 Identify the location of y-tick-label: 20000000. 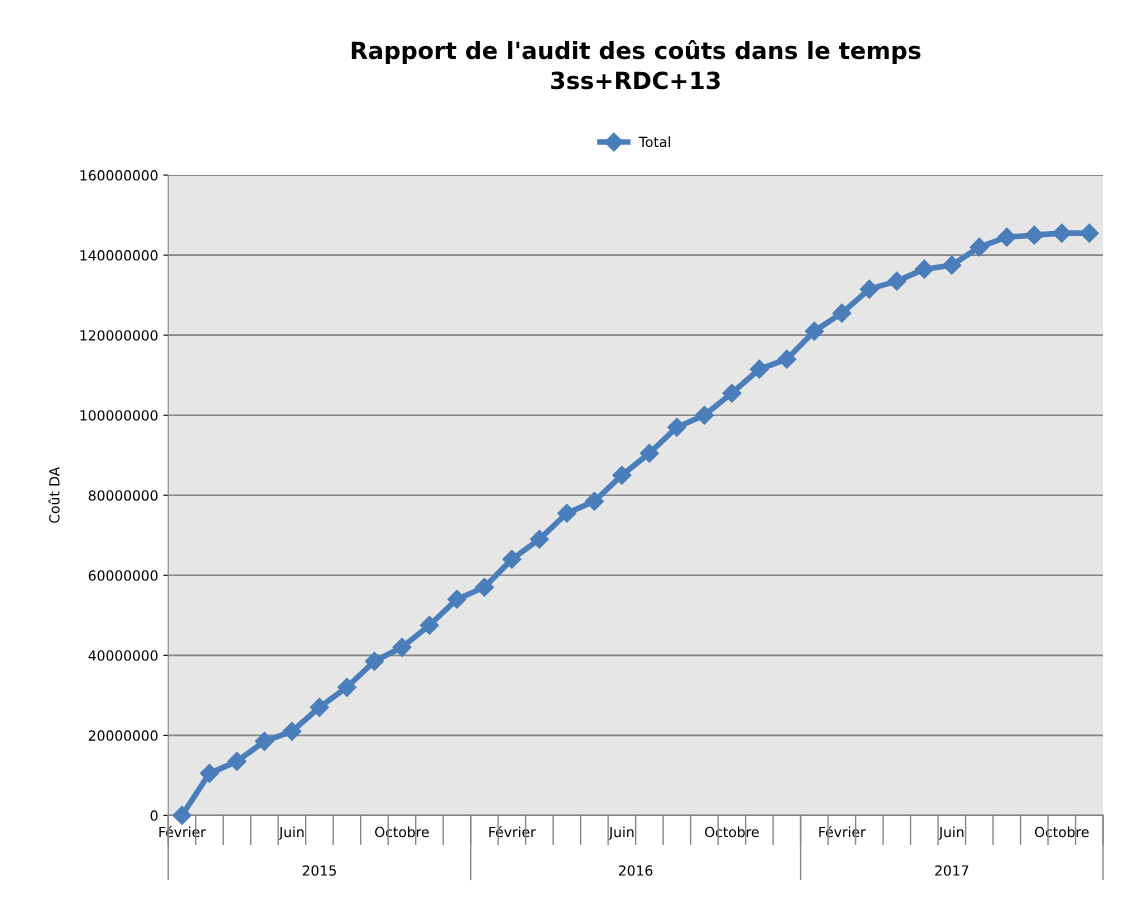
(123, 735).